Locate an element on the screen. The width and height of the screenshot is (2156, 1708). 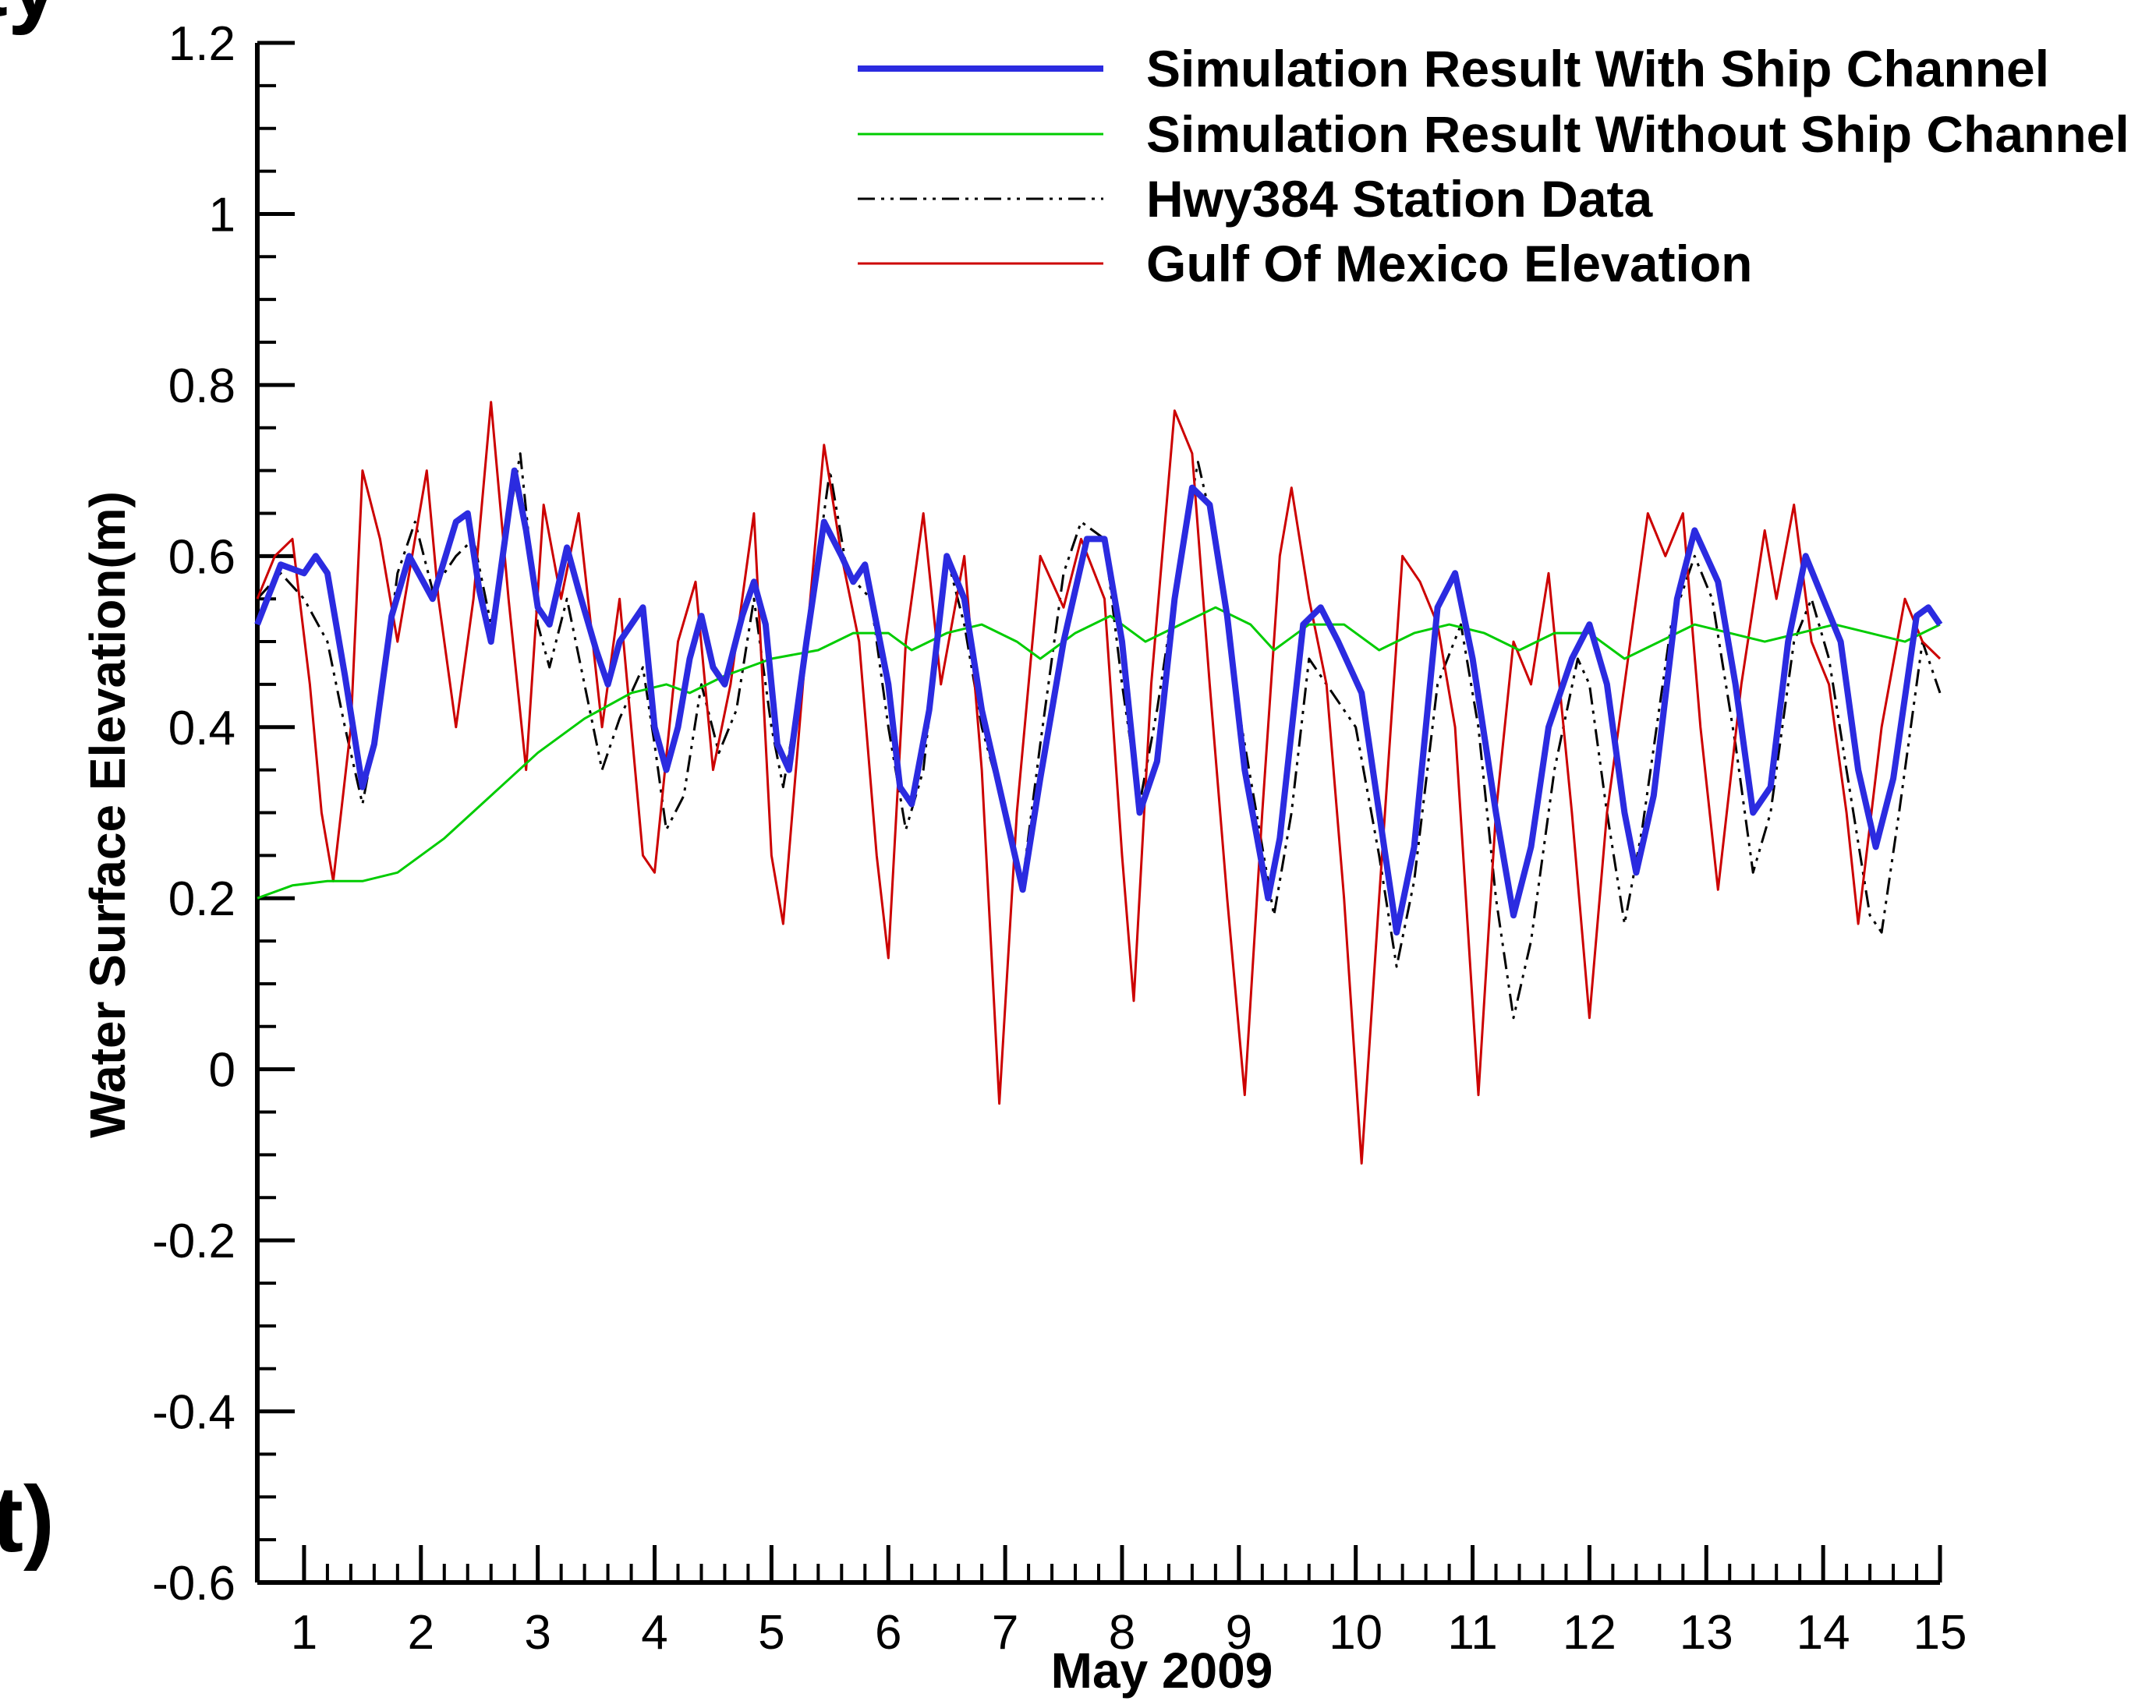
legend-label-3: Hwy384 Station Data is located at coordinates (1400, 199).